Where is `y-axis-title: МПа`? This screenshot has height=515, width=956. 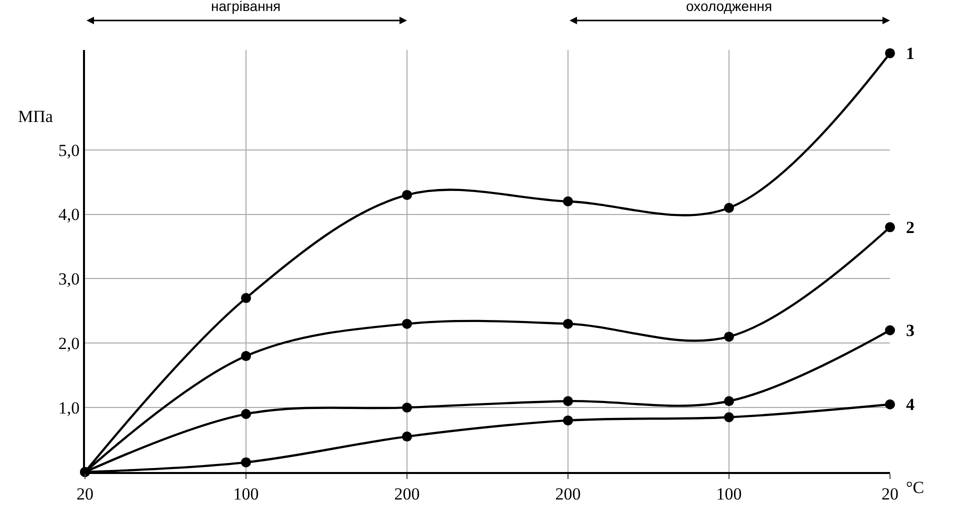 y-axis-title: МПа is located at coordinates (36, 116).